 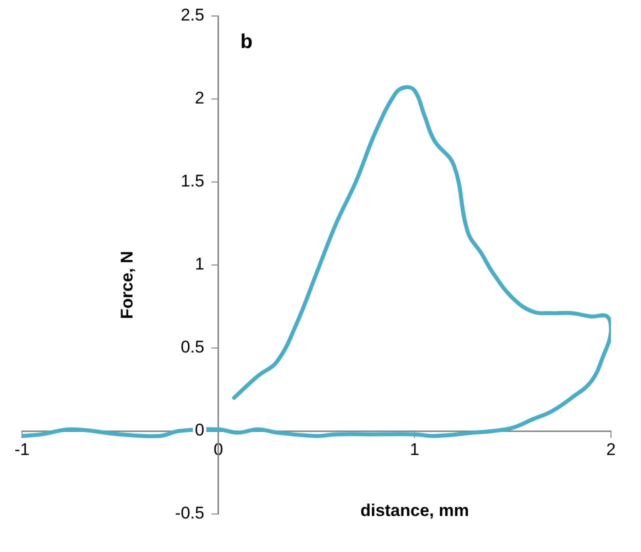 What do you see at coordinates (246, 42) in the screenshot?
I see `annotation: b` at bounding box center [246, 42].